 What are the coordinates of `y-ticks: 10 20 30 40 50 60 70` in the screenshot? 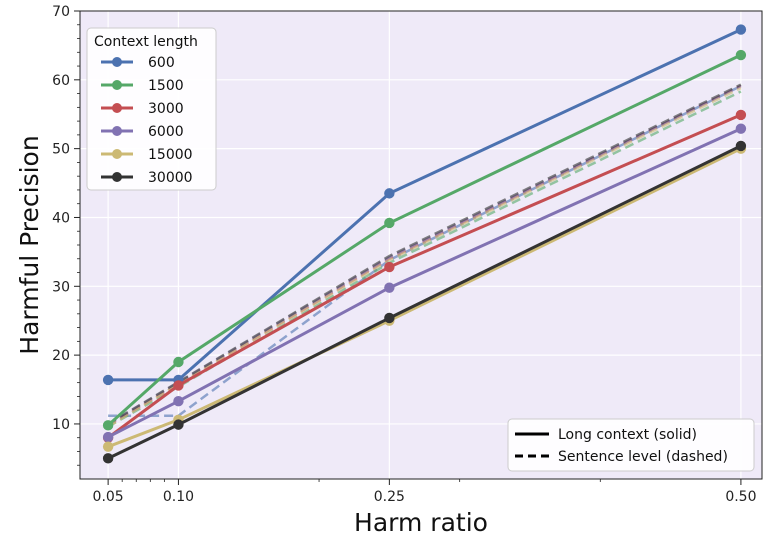 It's located at (66, 235).